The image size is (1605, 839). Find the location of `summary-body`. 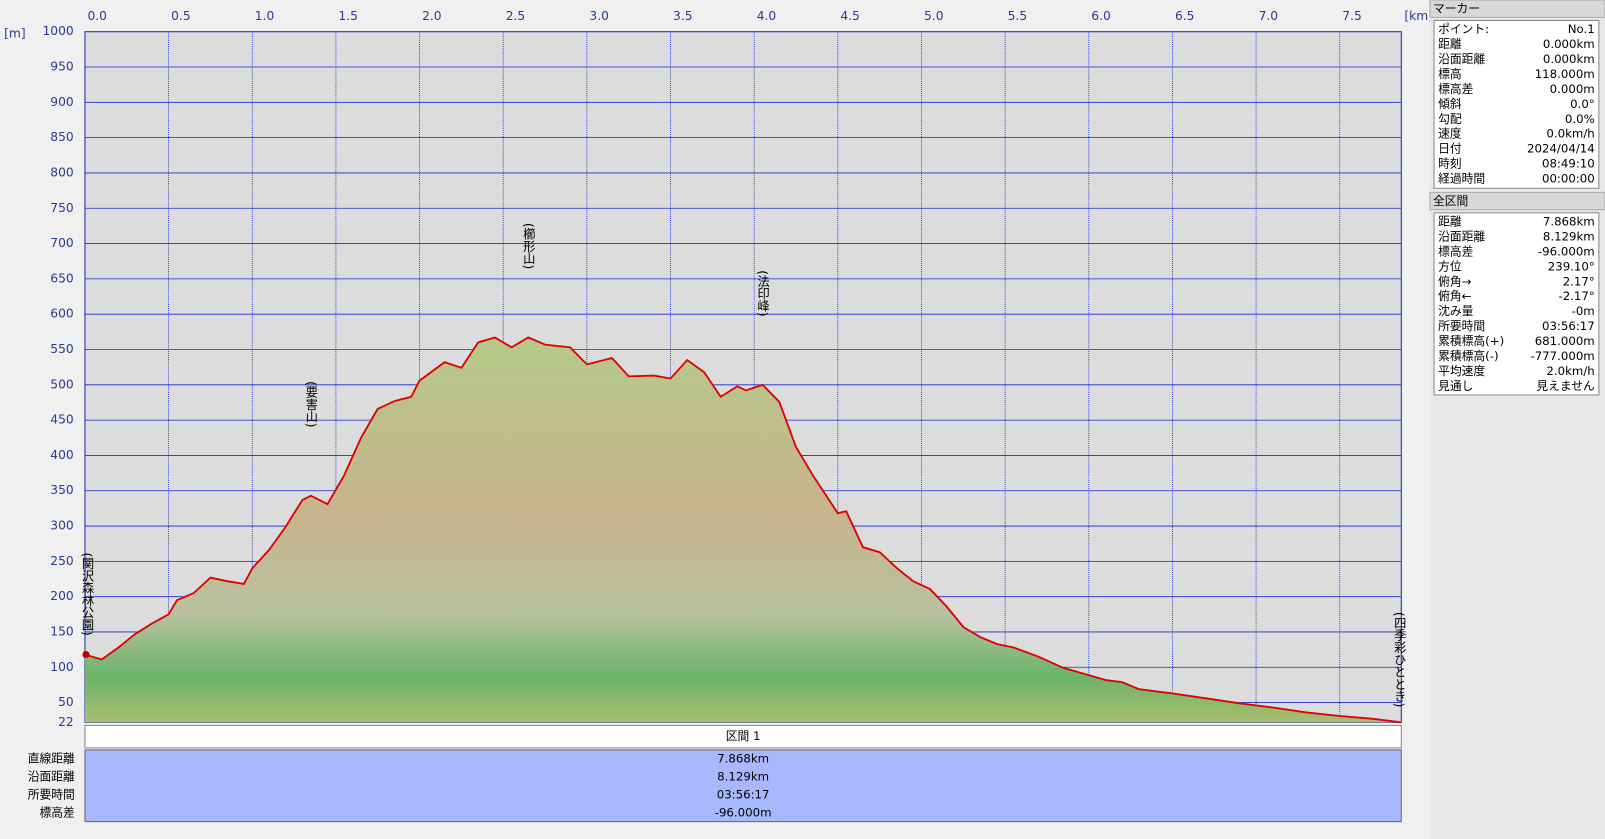

summary-body is located at coordinates (743, 786).